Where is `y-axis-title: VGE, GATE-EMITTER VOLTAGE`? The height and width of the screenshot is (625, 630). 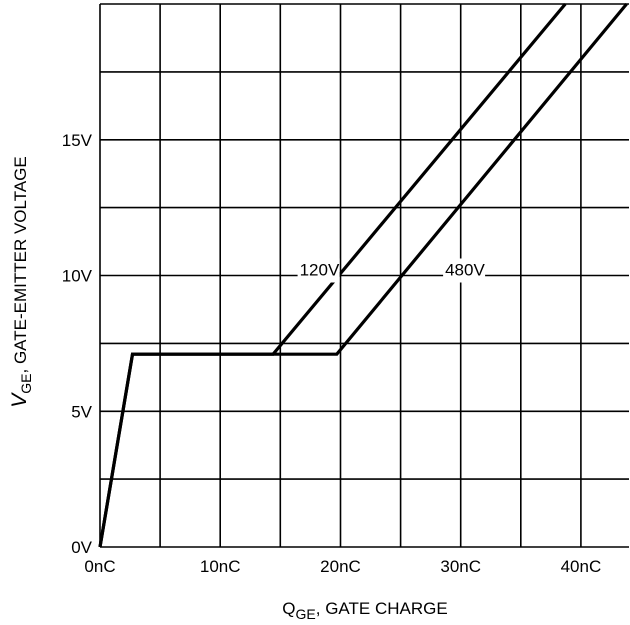
y-axis-title: VGE, GATE-EMITTER VOLTAGE is located at coordinates (21, 282).